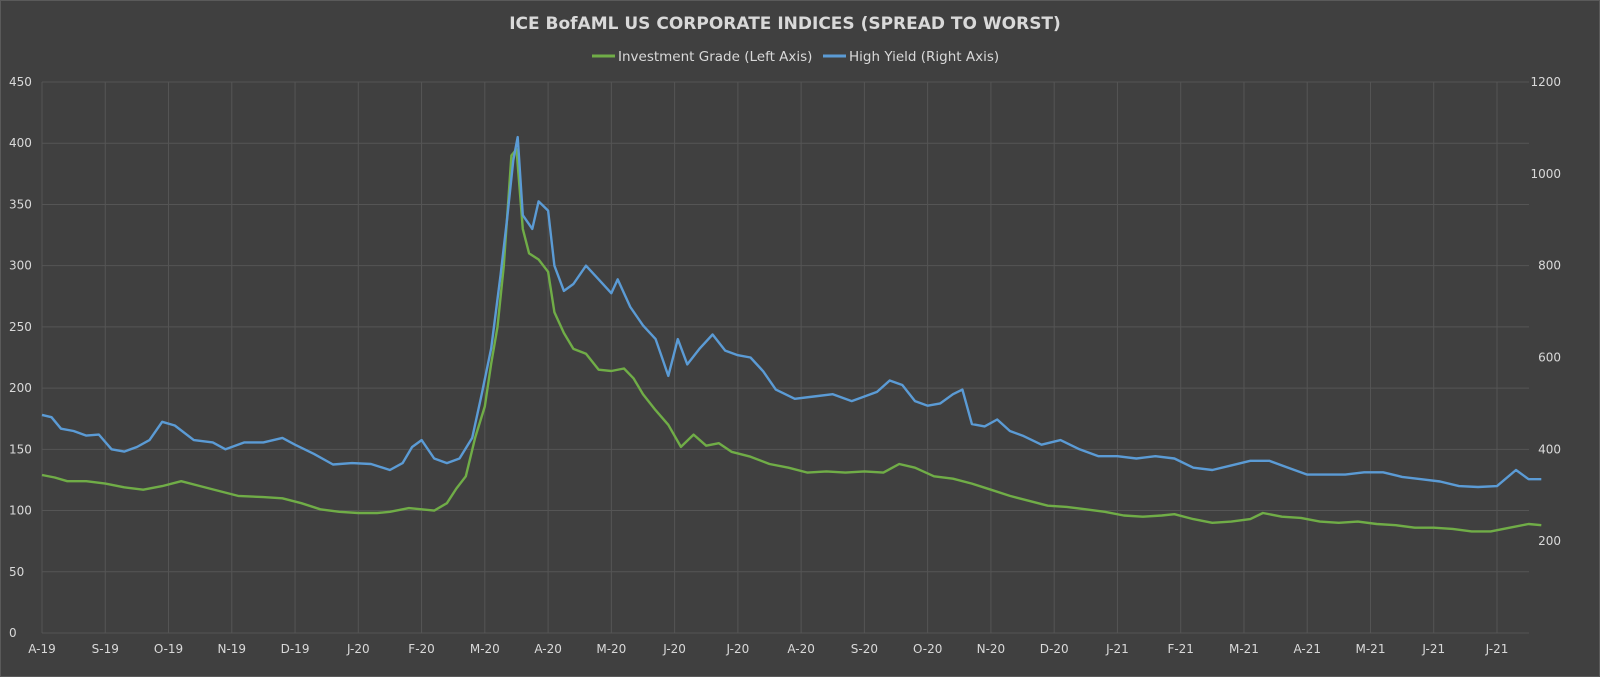 This screenshot has height=677, width=1600. I want to click on x-tick-label: A-19, so click(42, 649).